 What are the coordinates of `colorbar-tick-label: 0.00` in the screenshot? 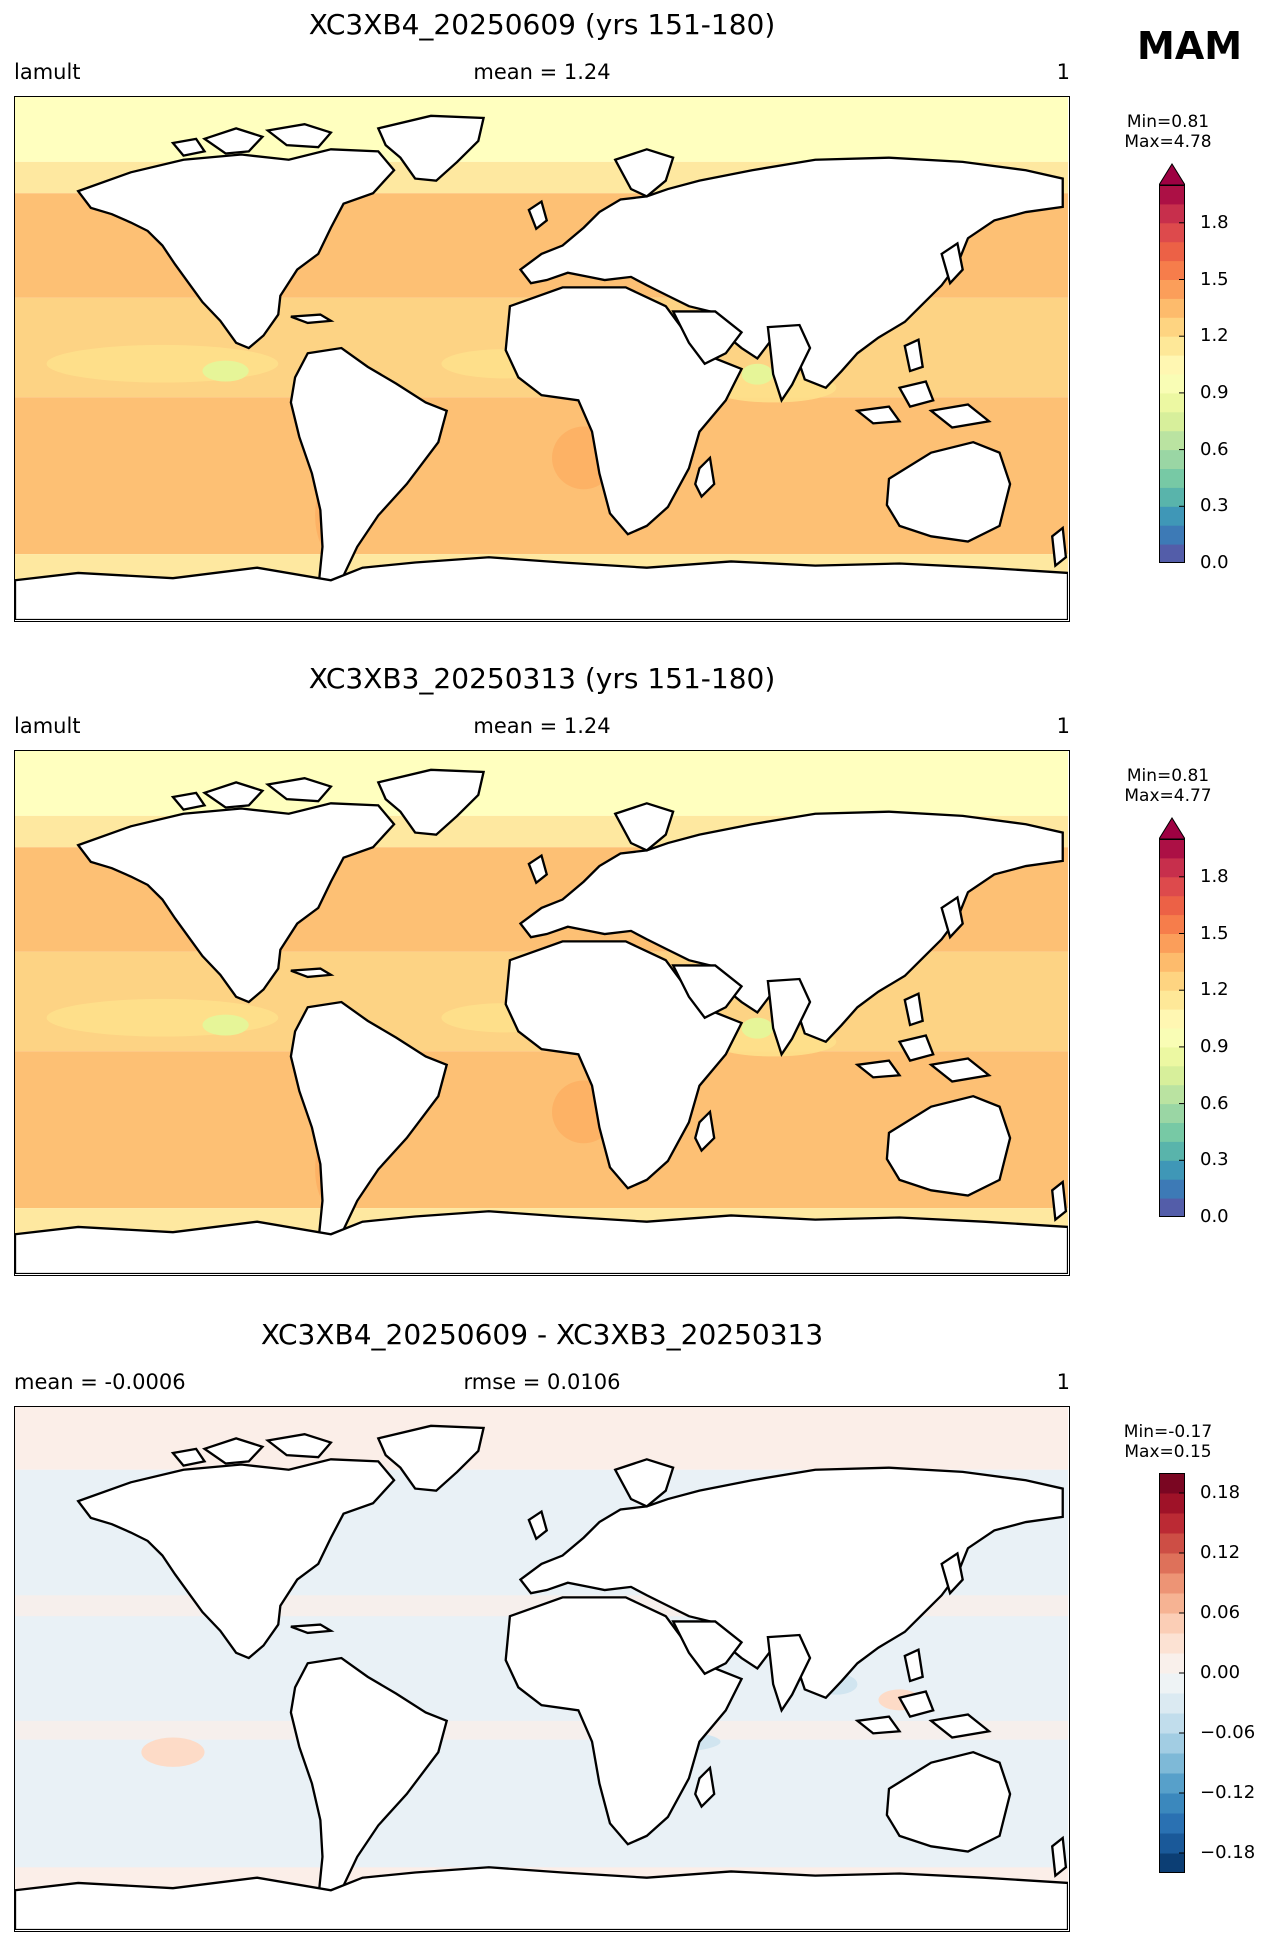 It's located at (1220, 1672).